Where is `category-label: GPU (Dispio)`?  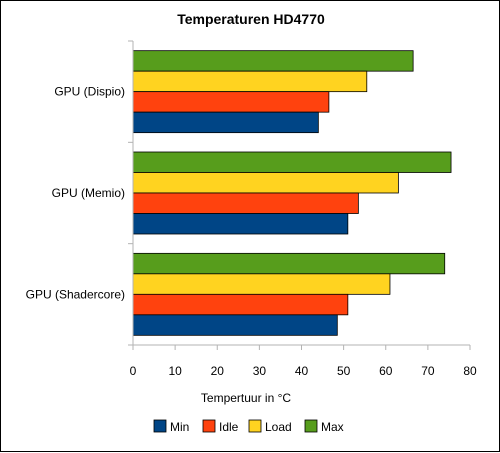 category-label: GPU (Dispio) is located at coordinates (89, 92).